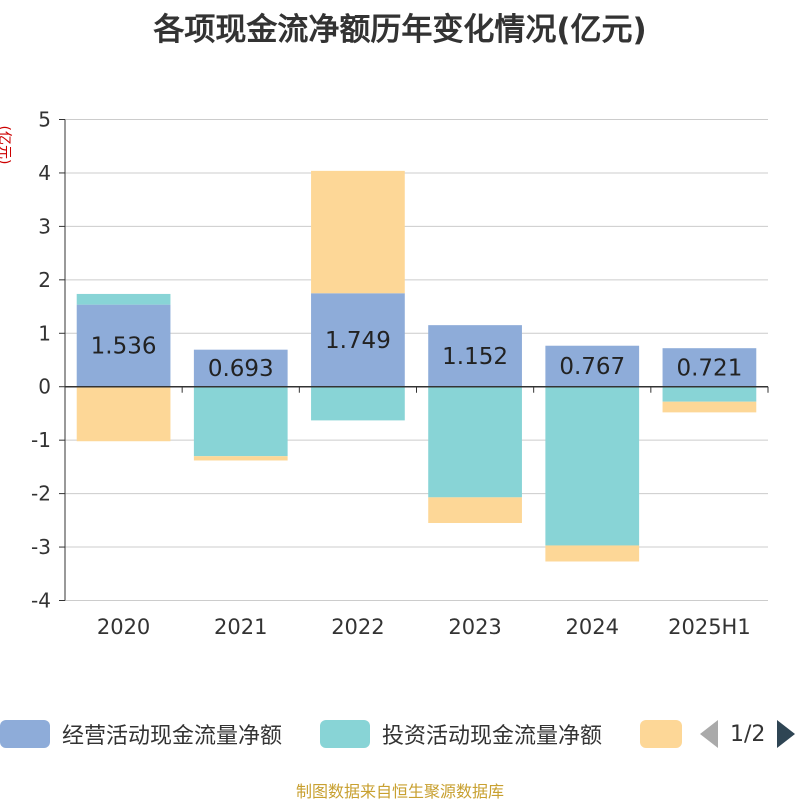 The image size is (800, 802). I want to click on legend-item-operating: 经营活动现金流量净额, so click(141, 734).